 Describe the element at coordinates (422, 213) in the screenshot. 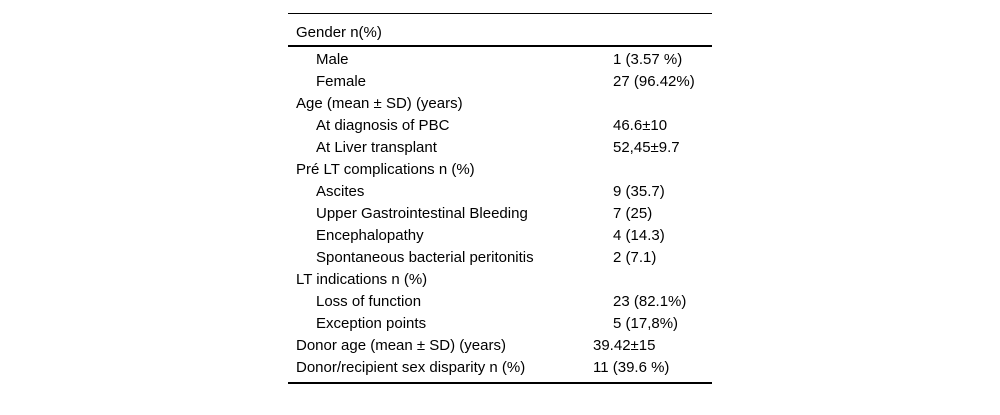

I see `row-label: Upper Gastrointestinal Bleeding` at that location.